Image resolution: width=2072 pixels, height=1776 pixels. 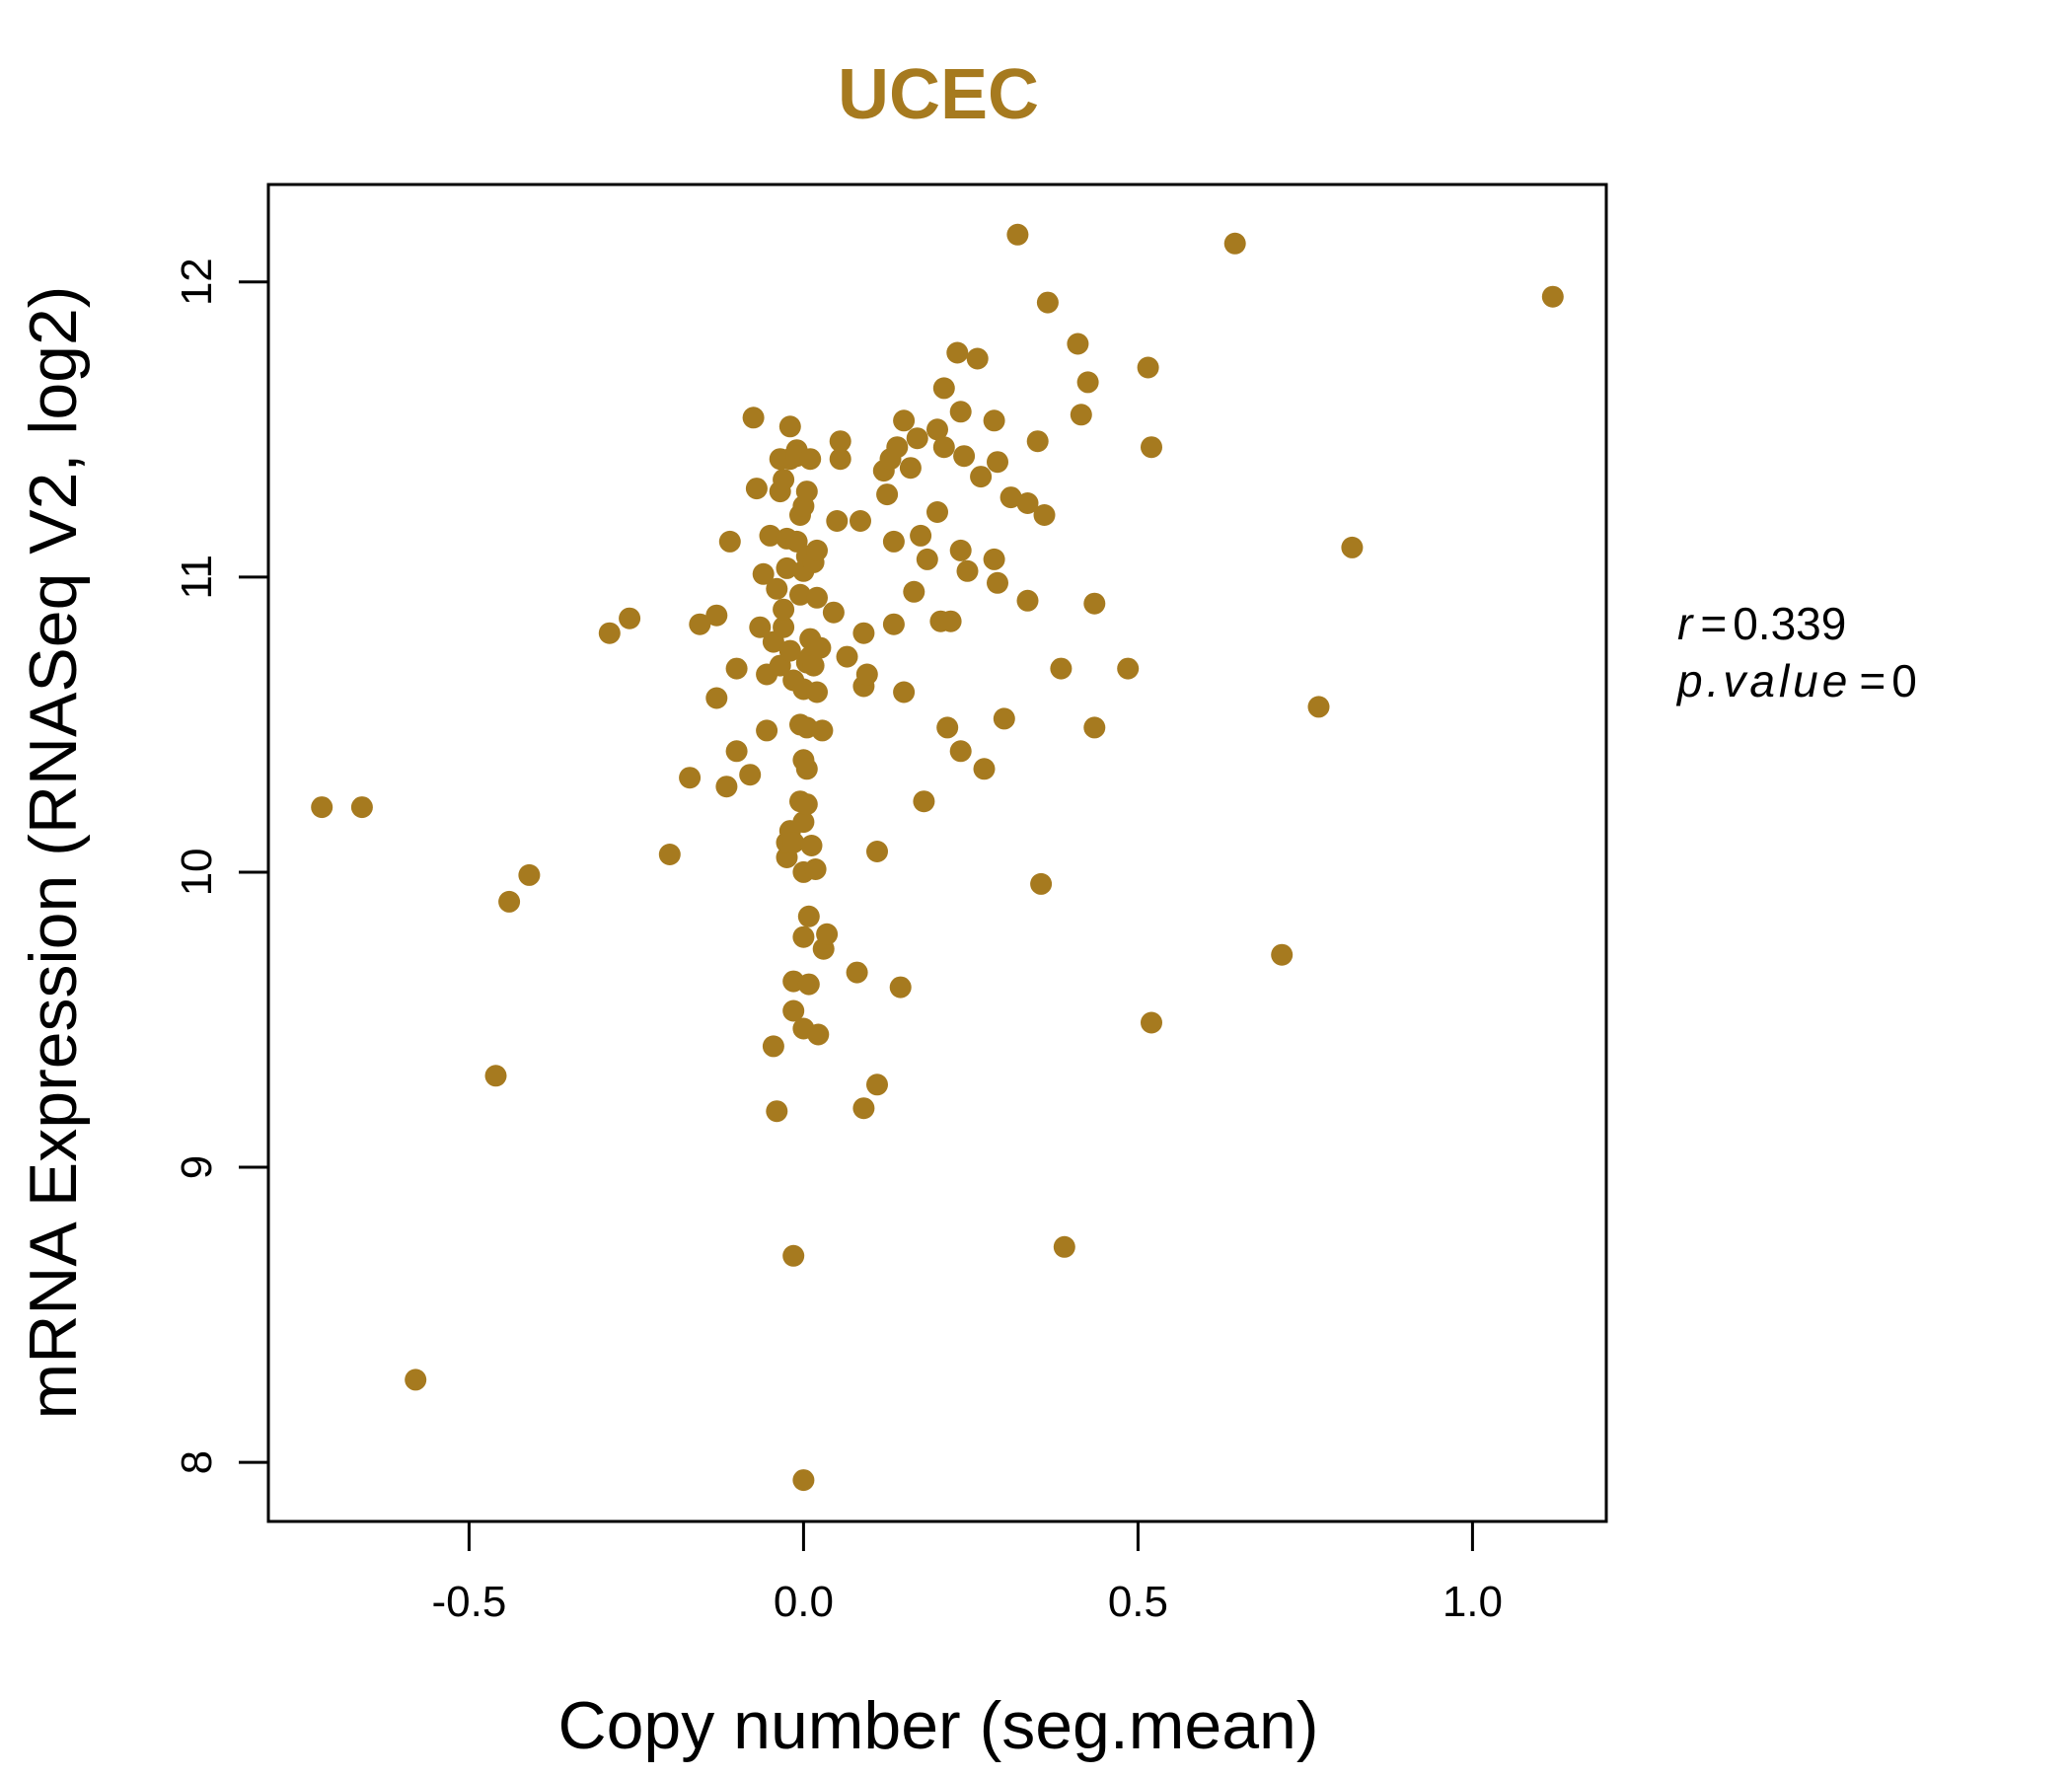 What do you see at coordinates (1796, 652) in the screenshot?
I see `correlation-stats: r = 0.339 p.value = 0` at bounding box center [1796, 652].